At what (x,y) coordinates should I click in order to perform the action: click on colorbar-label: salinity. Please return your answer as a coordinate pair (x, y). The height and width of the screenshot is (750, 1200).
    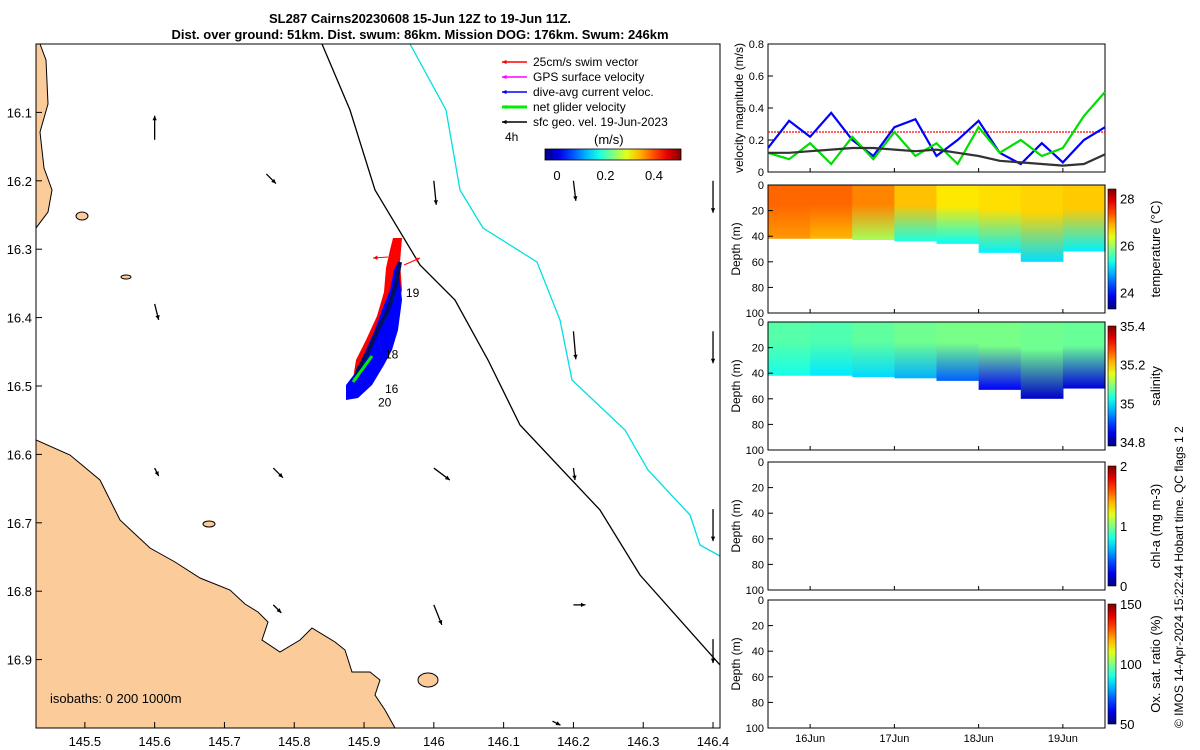
    Looking at the image, I should click on (1155, 386).